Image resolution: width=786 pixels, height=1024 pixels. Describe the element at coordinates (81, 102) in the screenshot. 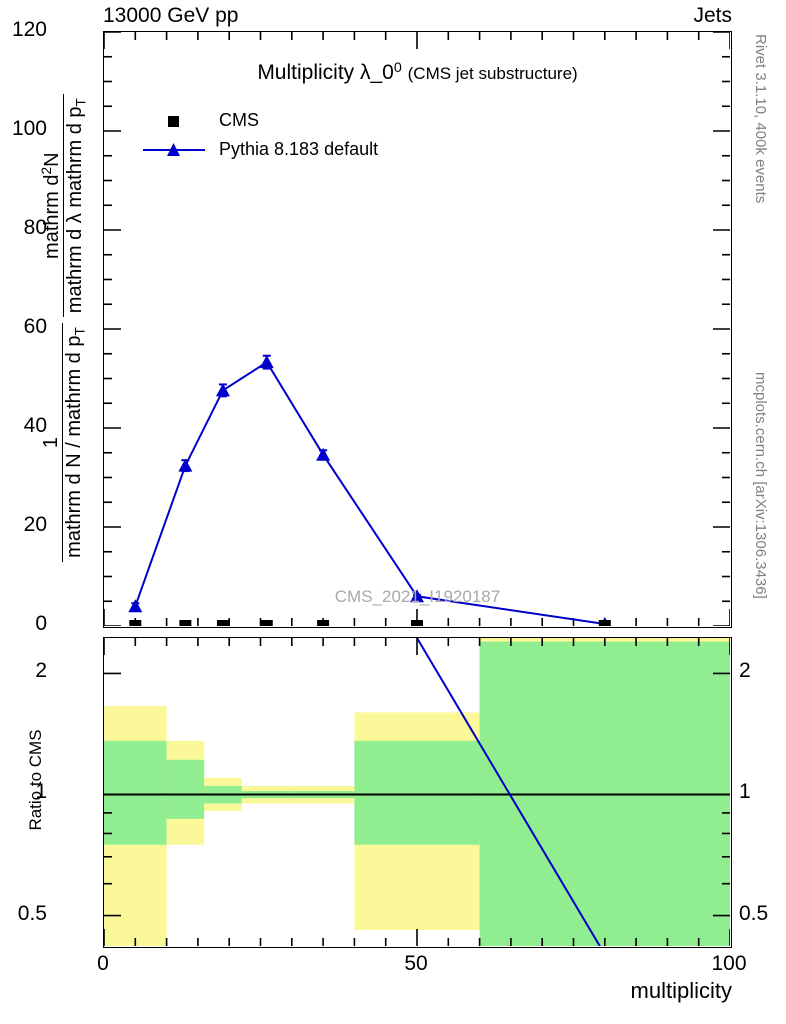

I see `y-axis-label-den2-sub: T` at that location.